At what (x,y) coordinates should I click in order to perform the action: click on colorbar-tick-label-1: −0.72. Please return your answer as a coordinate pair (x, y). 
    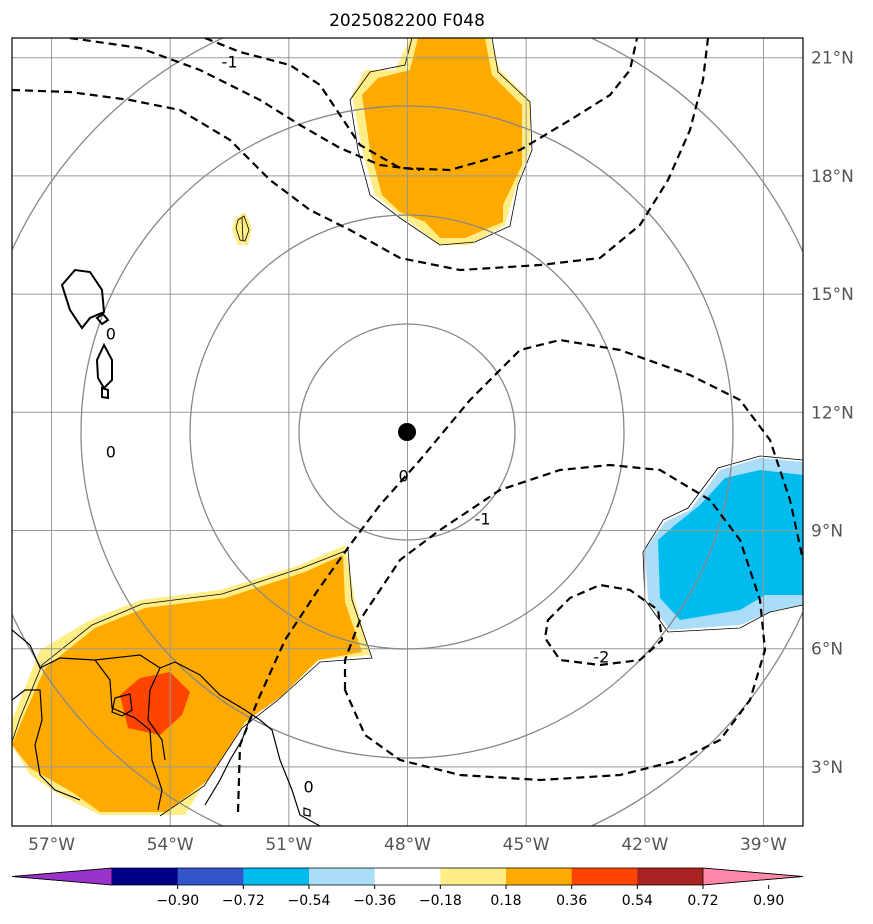
    Looking at the image, I should click on (243, 901).